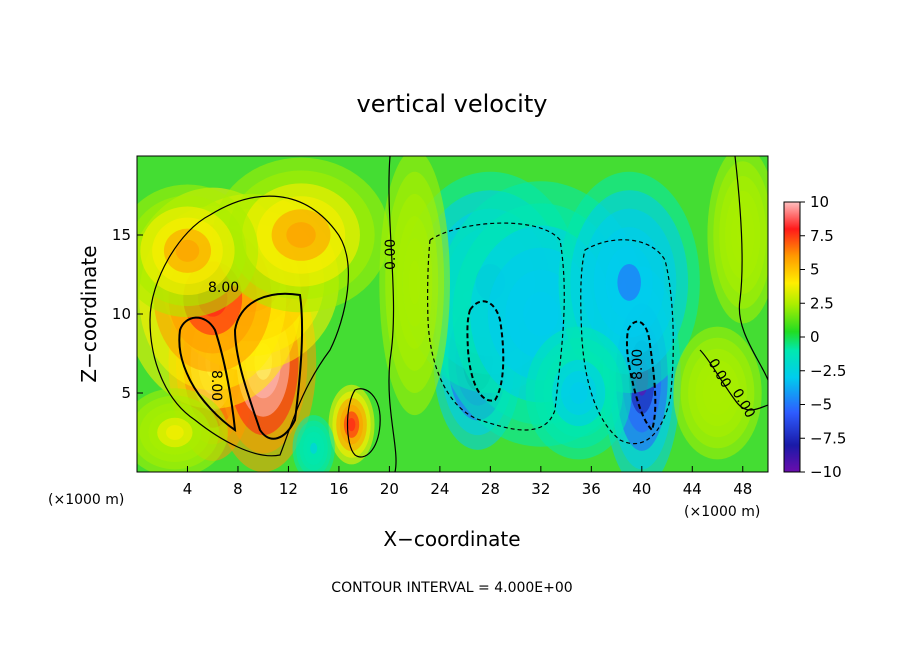 Image resolution: width=904 pixels, height=654 pixels. I want to click on colorbar: 10 7.5 5 2.5 0 −2.5 −5 −7.5 −10, so click(814, 337).